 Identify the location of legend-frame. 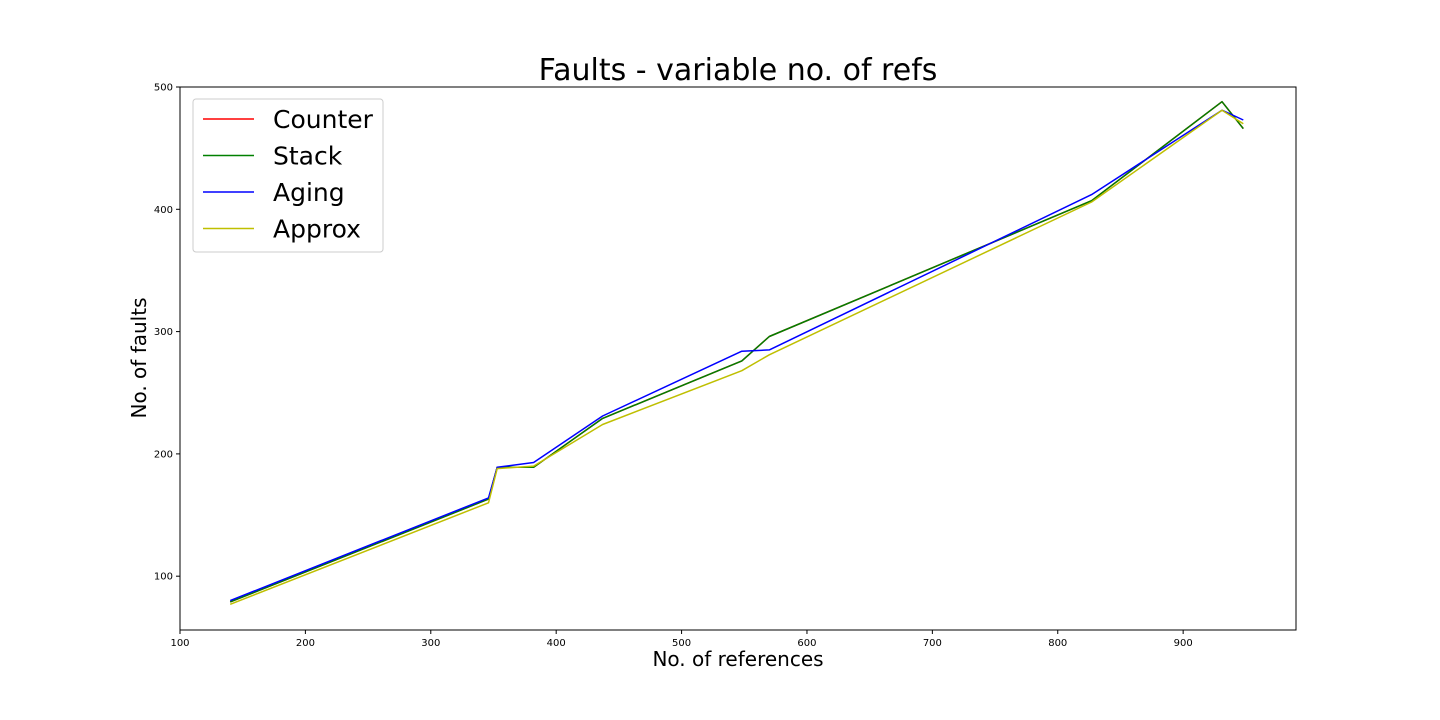
(288, 175).